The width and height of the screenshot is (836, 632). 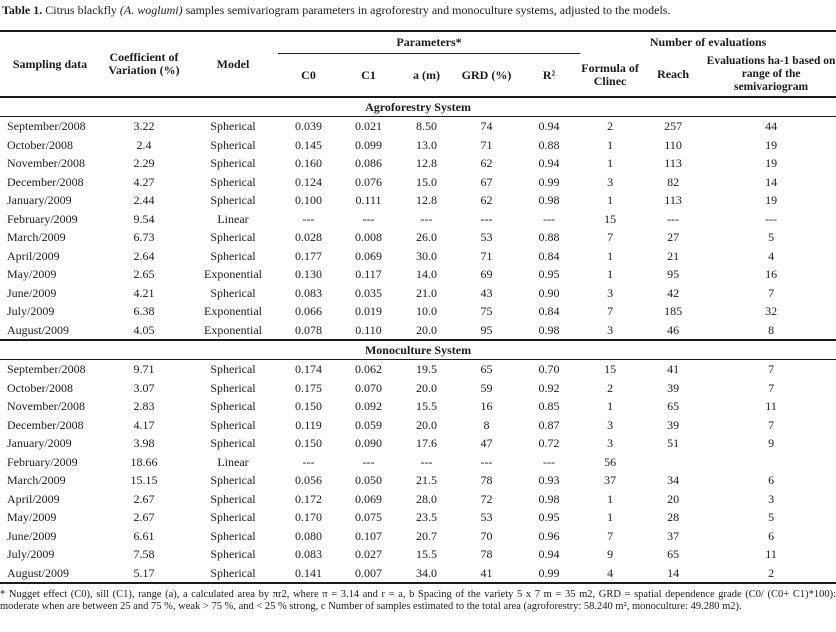 What do you see at coordinates (308, 572) in the screenshot?
I see `cell-c0: 0.141` at bounding box center [308, 572].